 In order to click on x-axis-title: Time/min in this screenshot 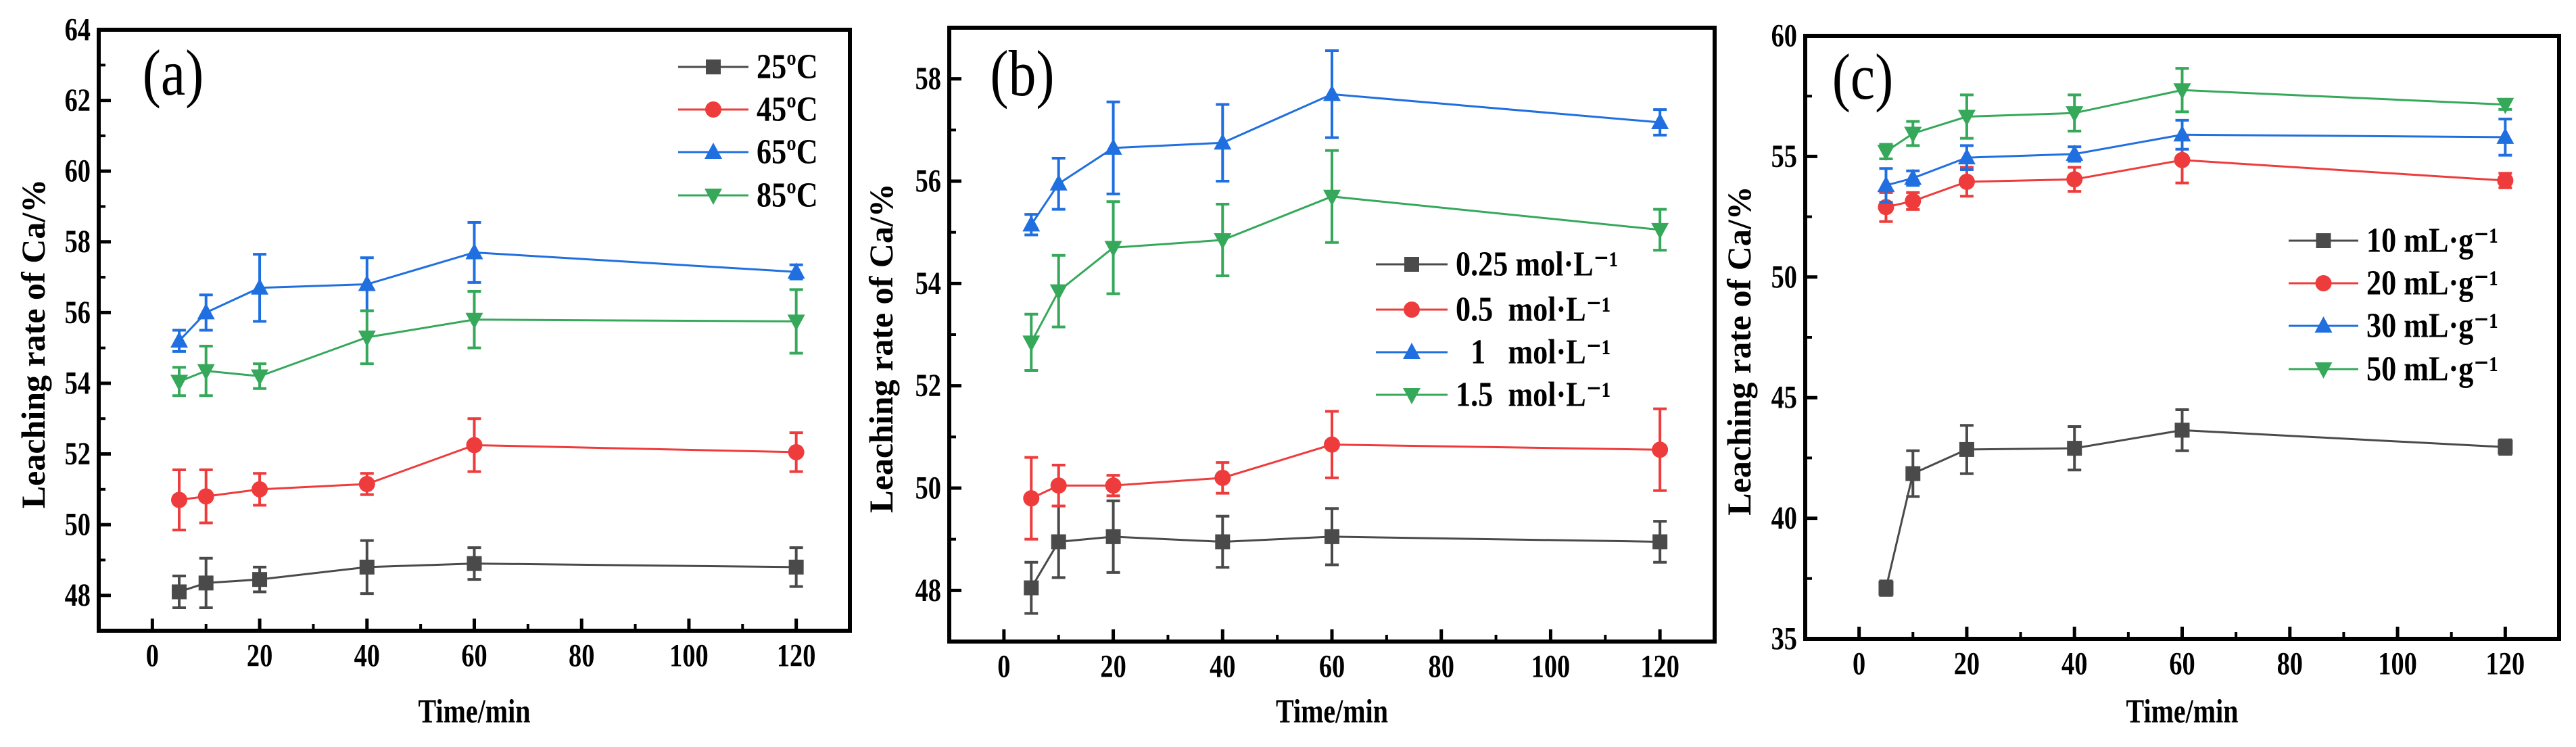, I will do `click(475, 711)`.